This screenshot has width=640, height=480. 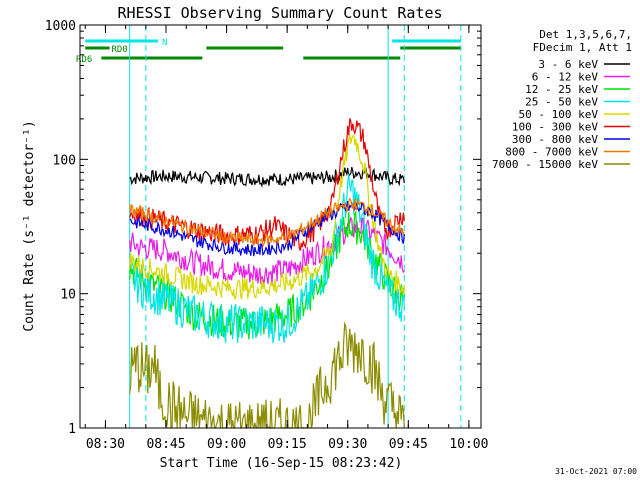 What do you see at coordinates (268, 51) in the screenshot?
I see `instrument-flags: N RD0 RD6` at bounding box center [268, 51].